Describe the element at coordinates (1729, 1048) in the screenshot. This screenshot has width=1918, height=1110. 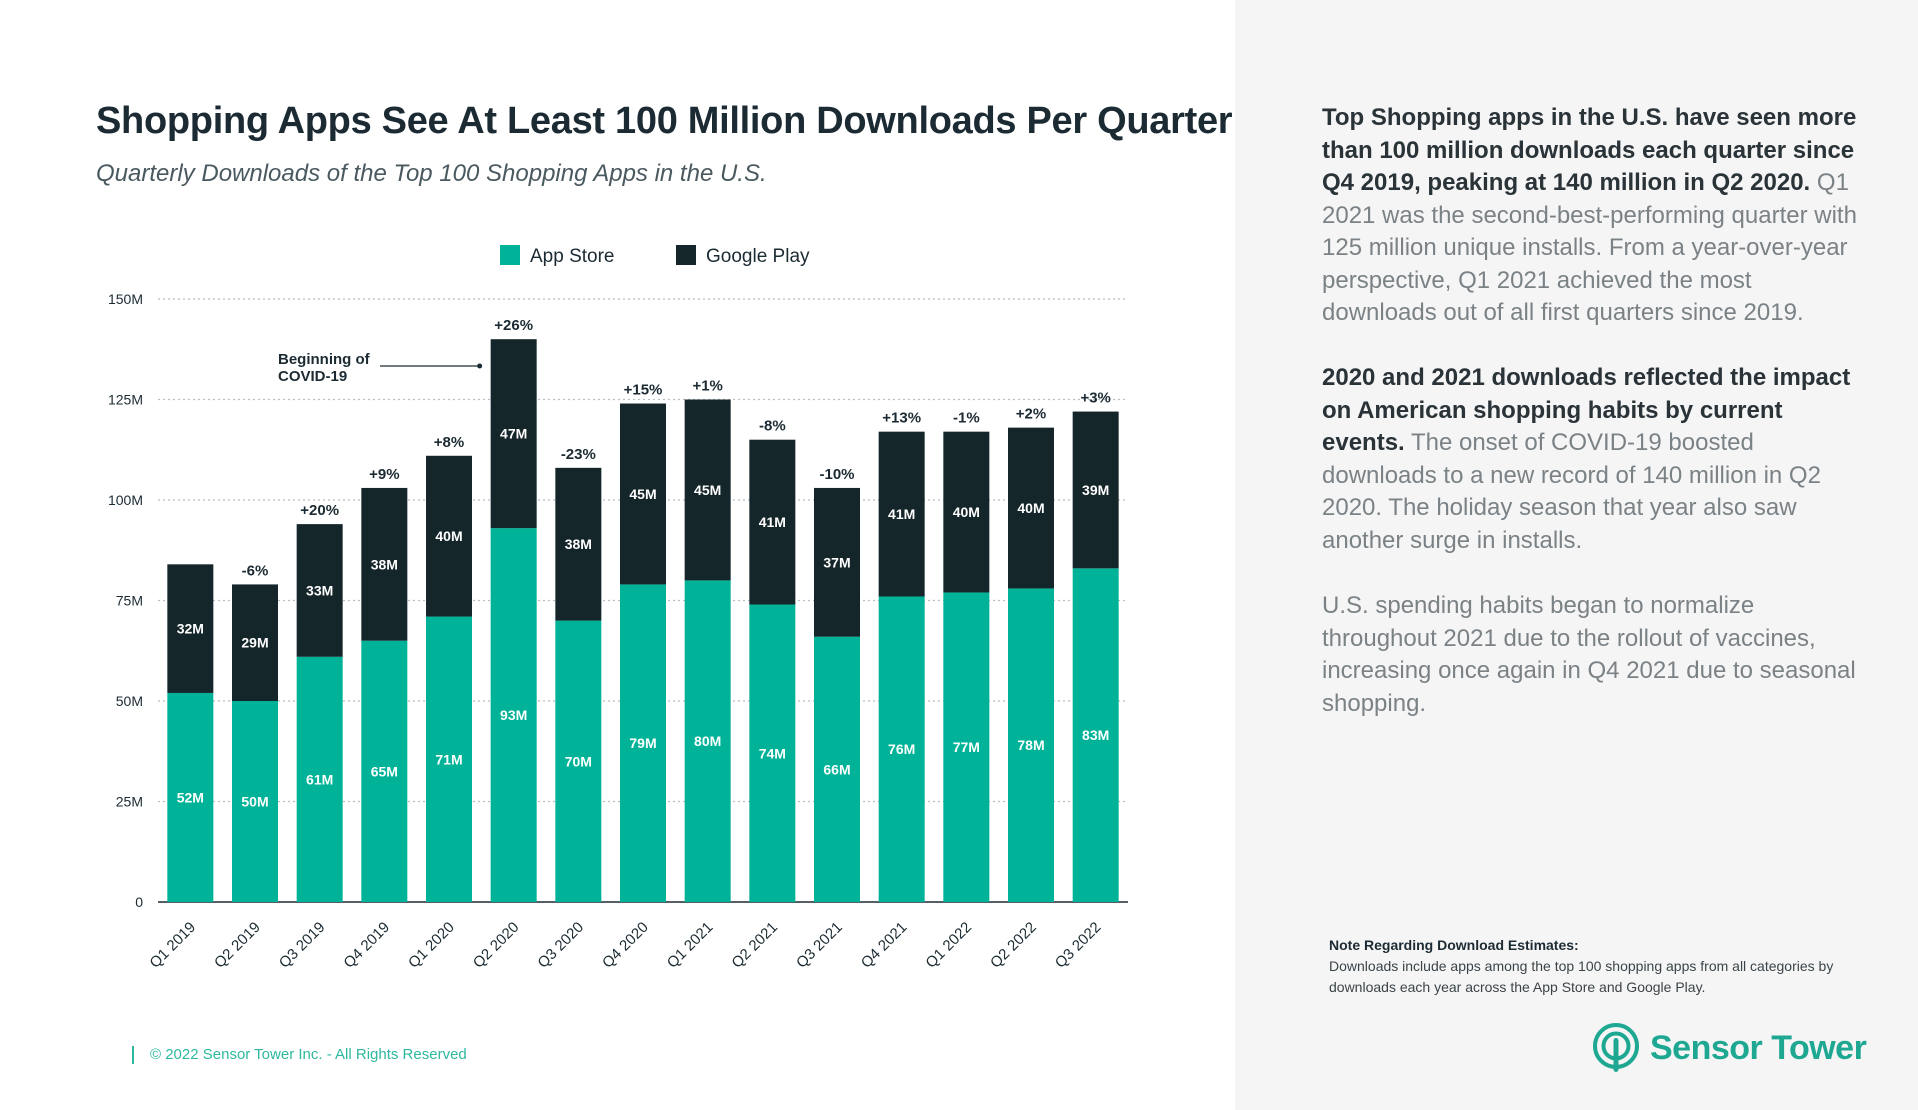
I see `sensor-tower-logo: Sensor Tower` at that location.